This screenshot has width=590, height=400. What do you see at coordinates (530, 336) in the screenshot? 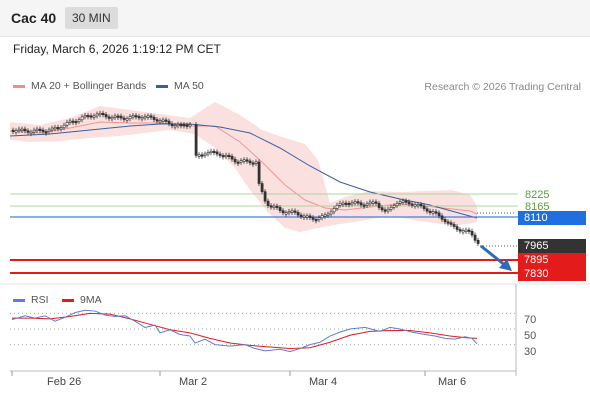
I see `rsi-level-50: 50` at bounding box center [530, 336].